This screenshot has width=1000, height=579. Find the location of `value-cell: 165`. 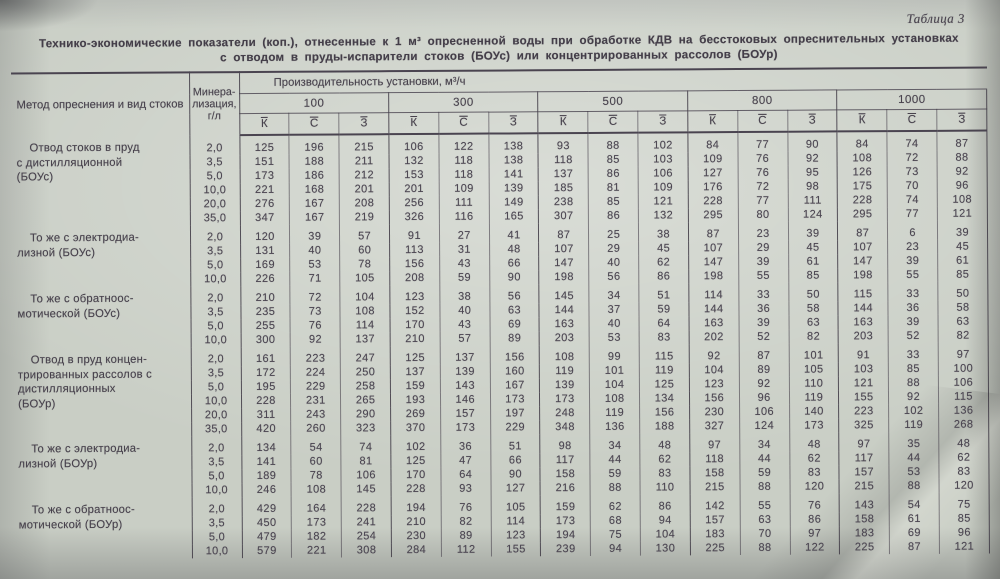

value-cell: 165 is located at coordinates (514, 216).